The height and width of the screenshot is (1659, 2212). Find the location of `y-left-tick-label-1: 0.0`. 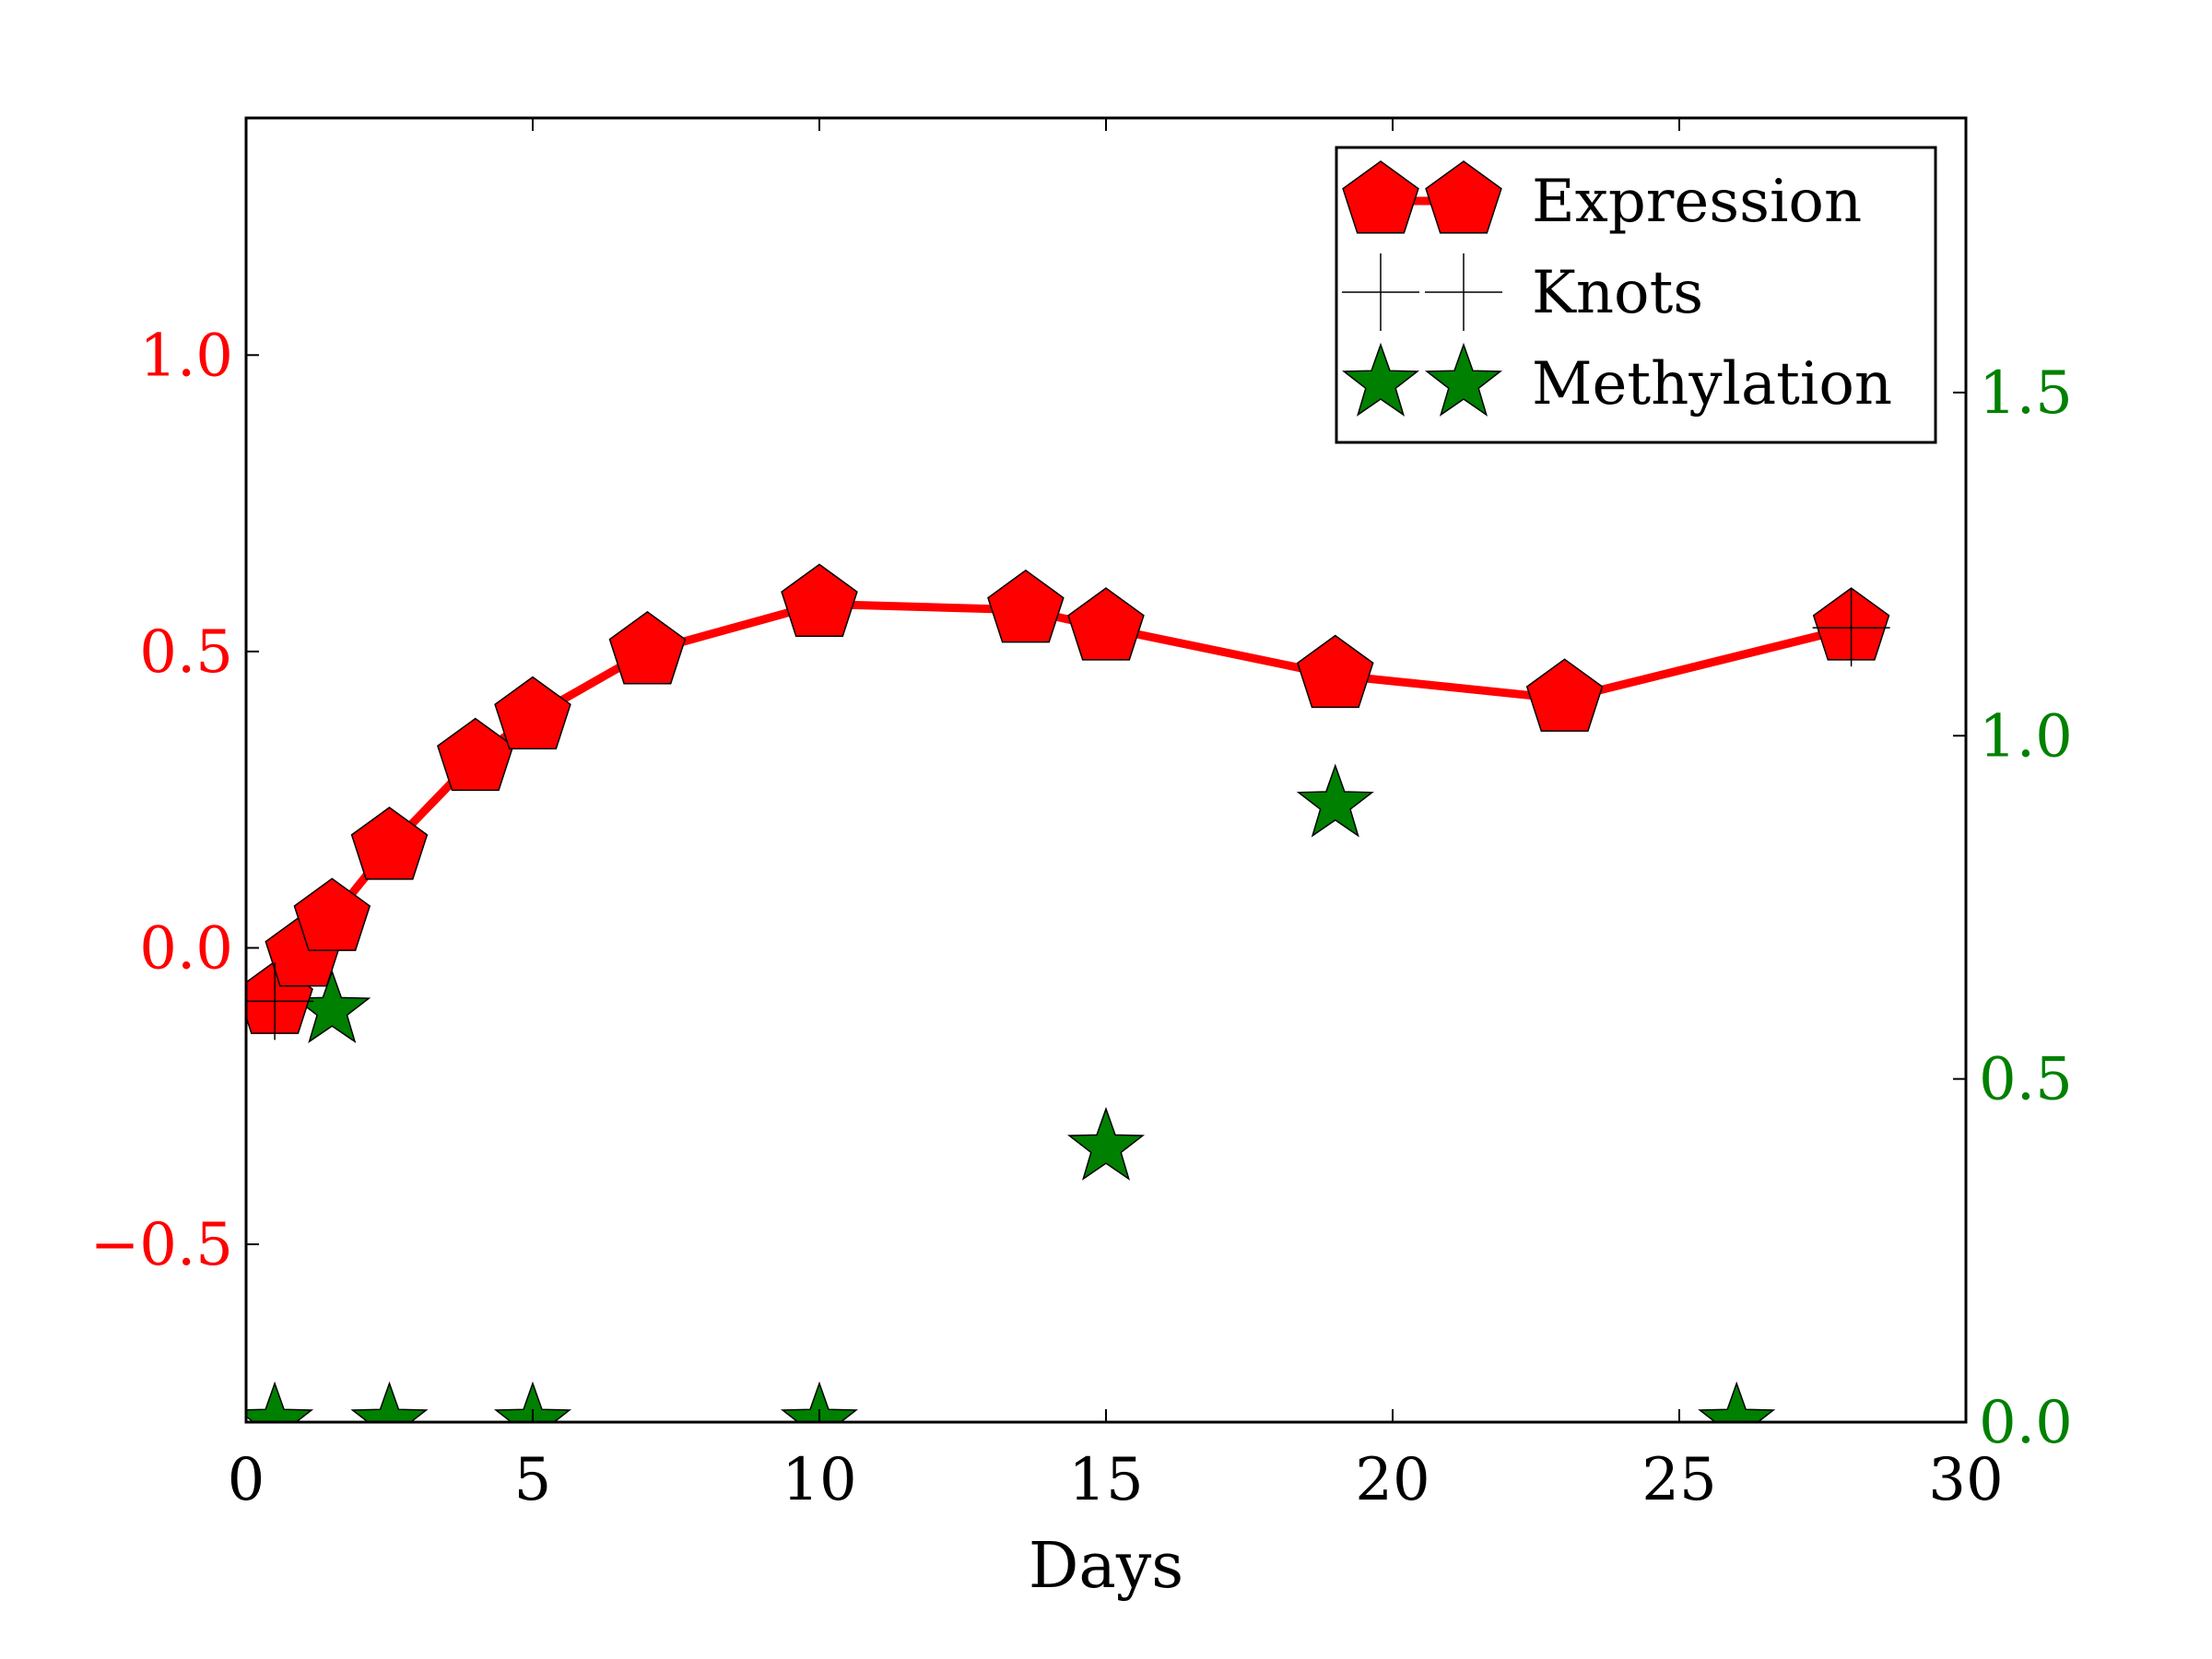

y-left-tick-label-1: 0.0 is located at coordinates (186, 948).